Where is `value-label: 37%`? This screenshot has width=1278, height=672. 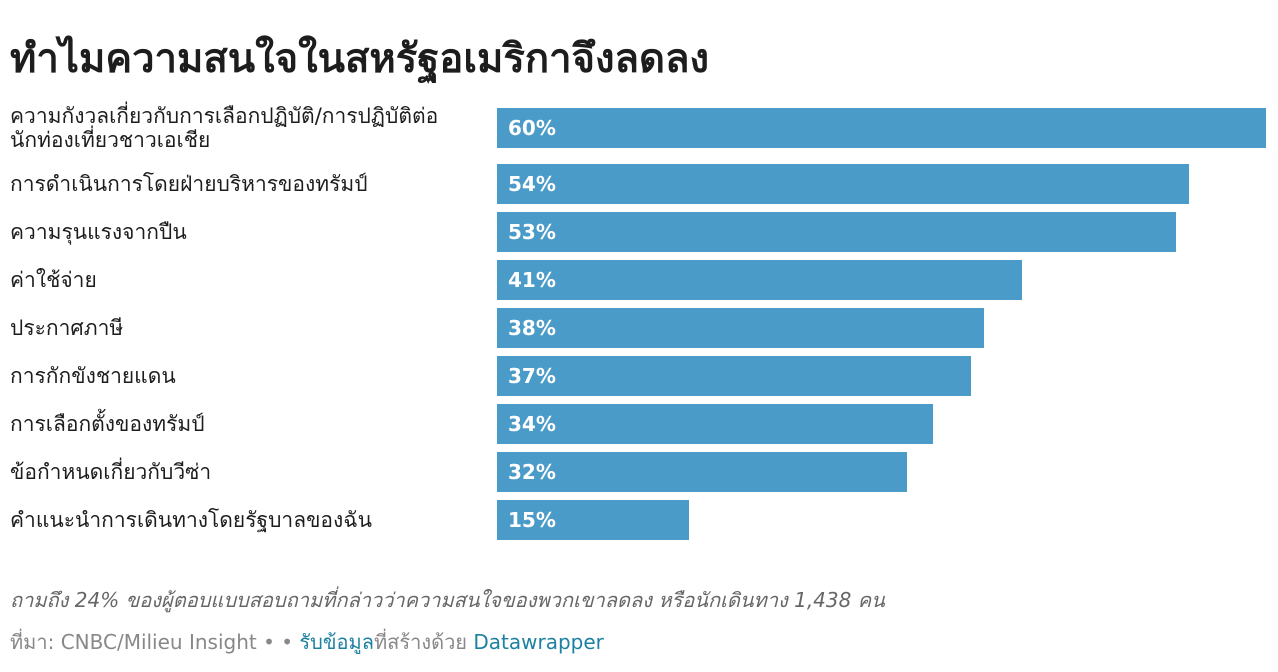 value-label: 37% is located at coordinates (532, 376).